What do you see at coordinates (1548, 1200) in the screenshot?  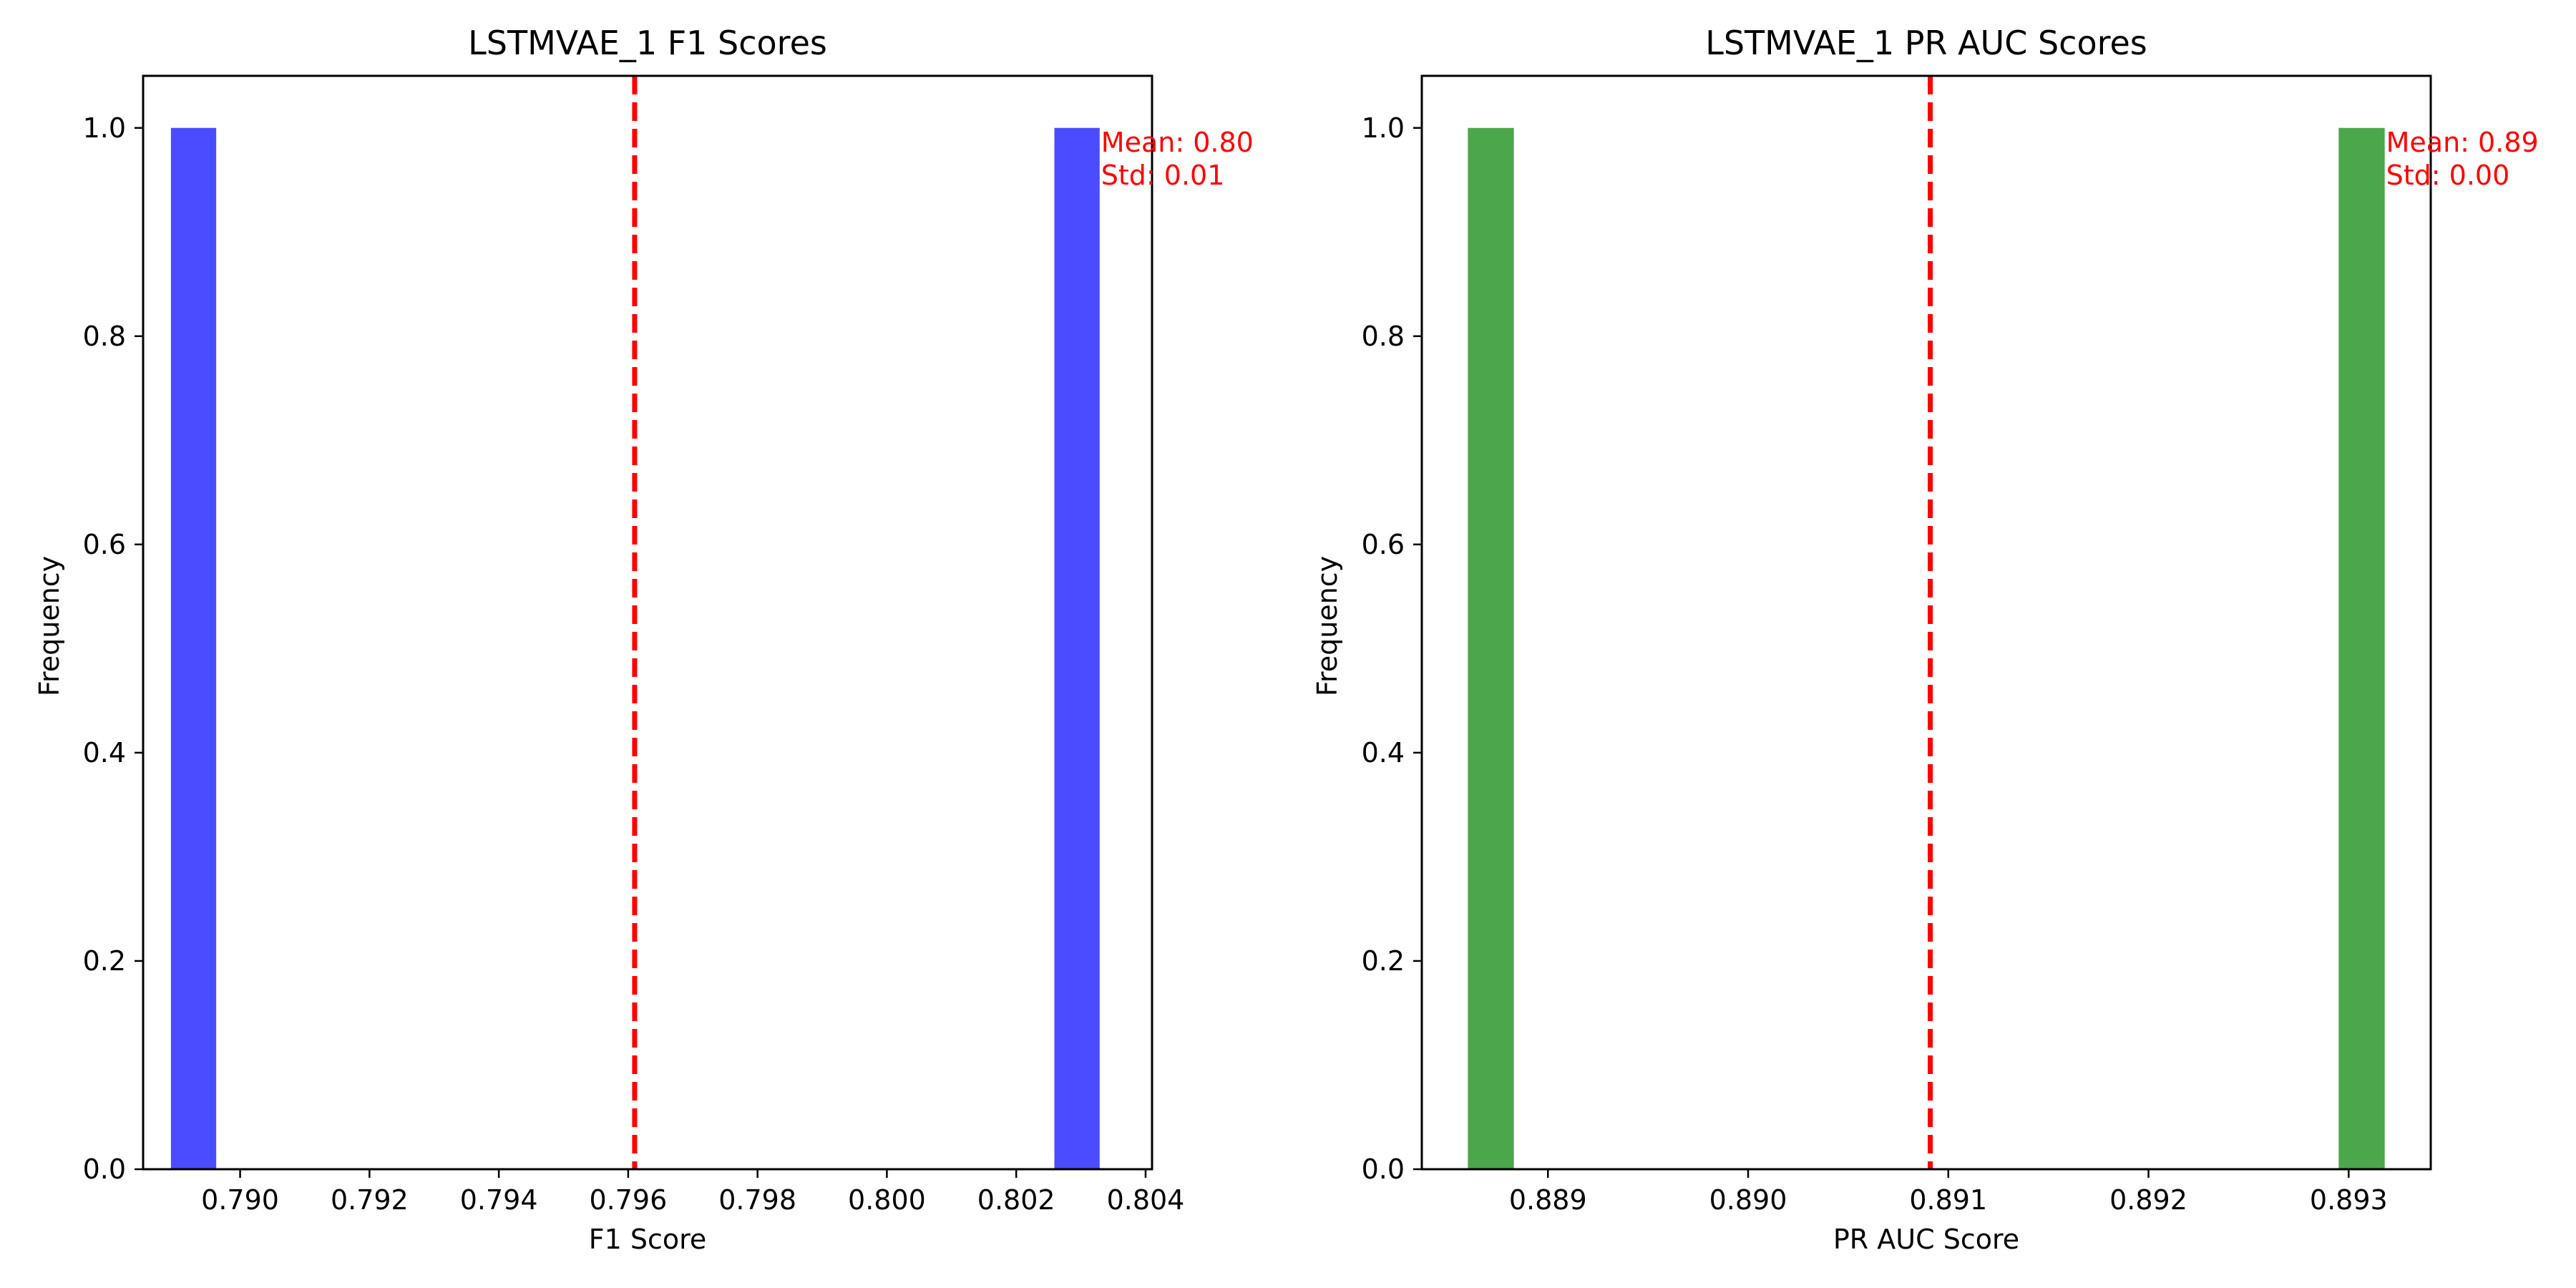 I see `x-tick-label: 0.889` at bounding box center [1548, 1200].